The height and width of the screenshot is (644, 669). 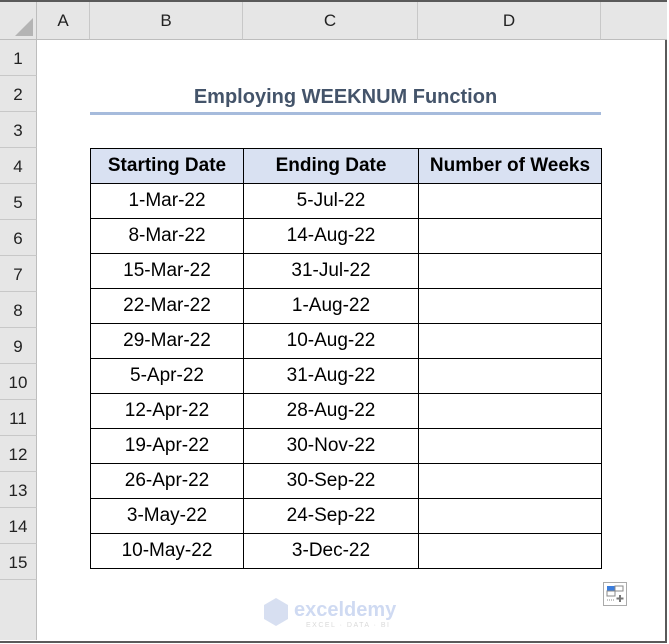 I want to click on cell-starting-date: 8-Mar-22, so click(x=167, y=236).